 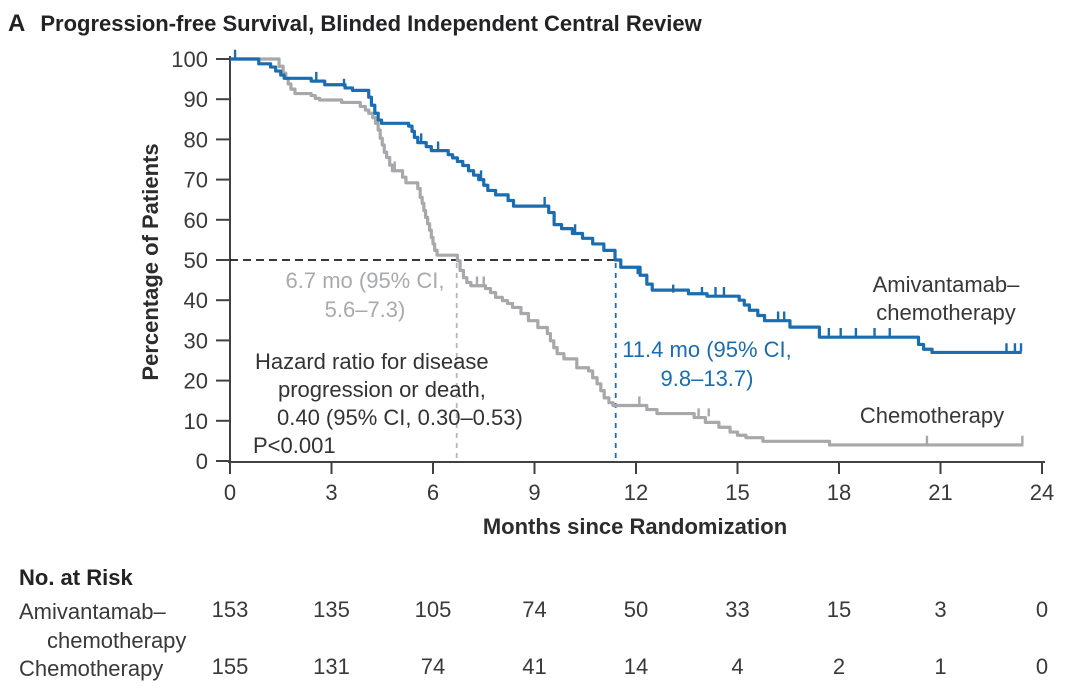 I want to click on risk-row-label-chemotherapy: Chemotherapy, so click(x=91, y=668).